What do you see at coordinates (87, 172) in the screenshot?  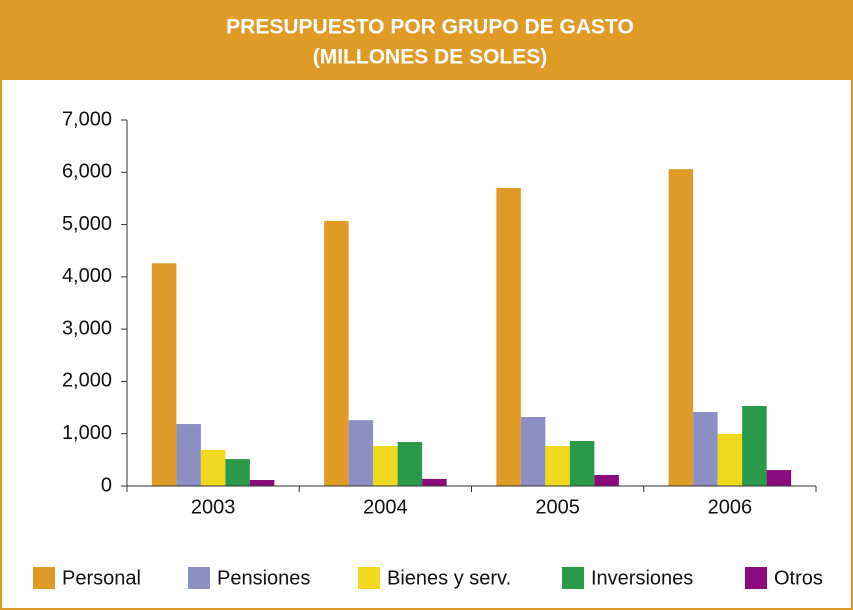 I see `y-tick-label: 6,000` at bounding box center [87, 172].